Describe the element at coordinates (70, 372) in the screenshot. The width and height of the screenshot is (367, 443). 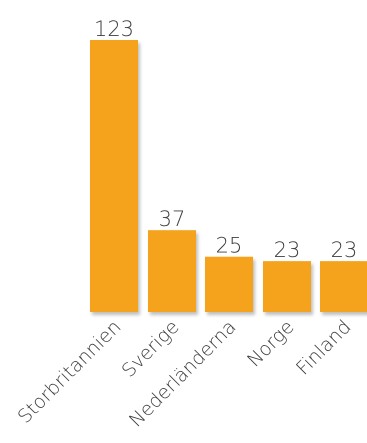
I see `category-label: Storbritannien` at that location.